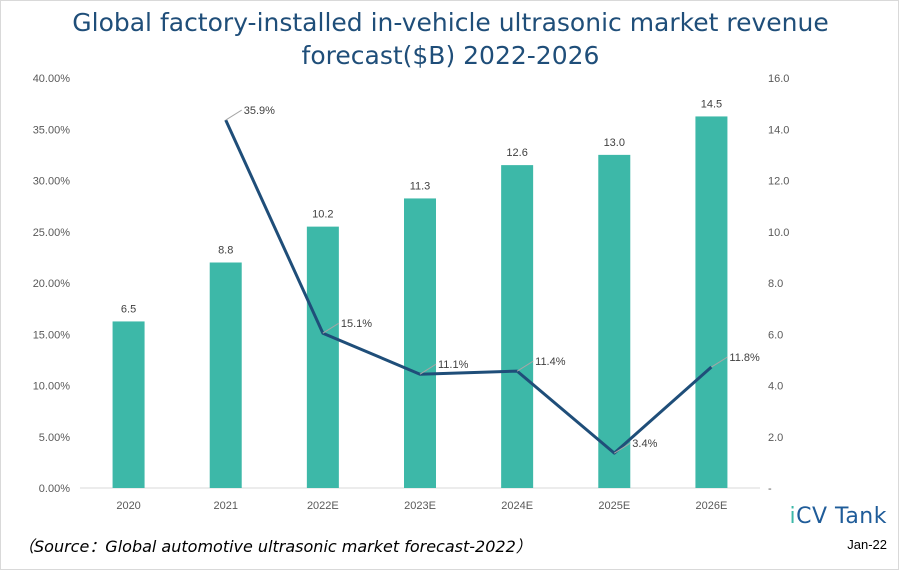 The image size is (901, 572). I want to click on y-right-tick-label: 4.0, so click(775, 387).